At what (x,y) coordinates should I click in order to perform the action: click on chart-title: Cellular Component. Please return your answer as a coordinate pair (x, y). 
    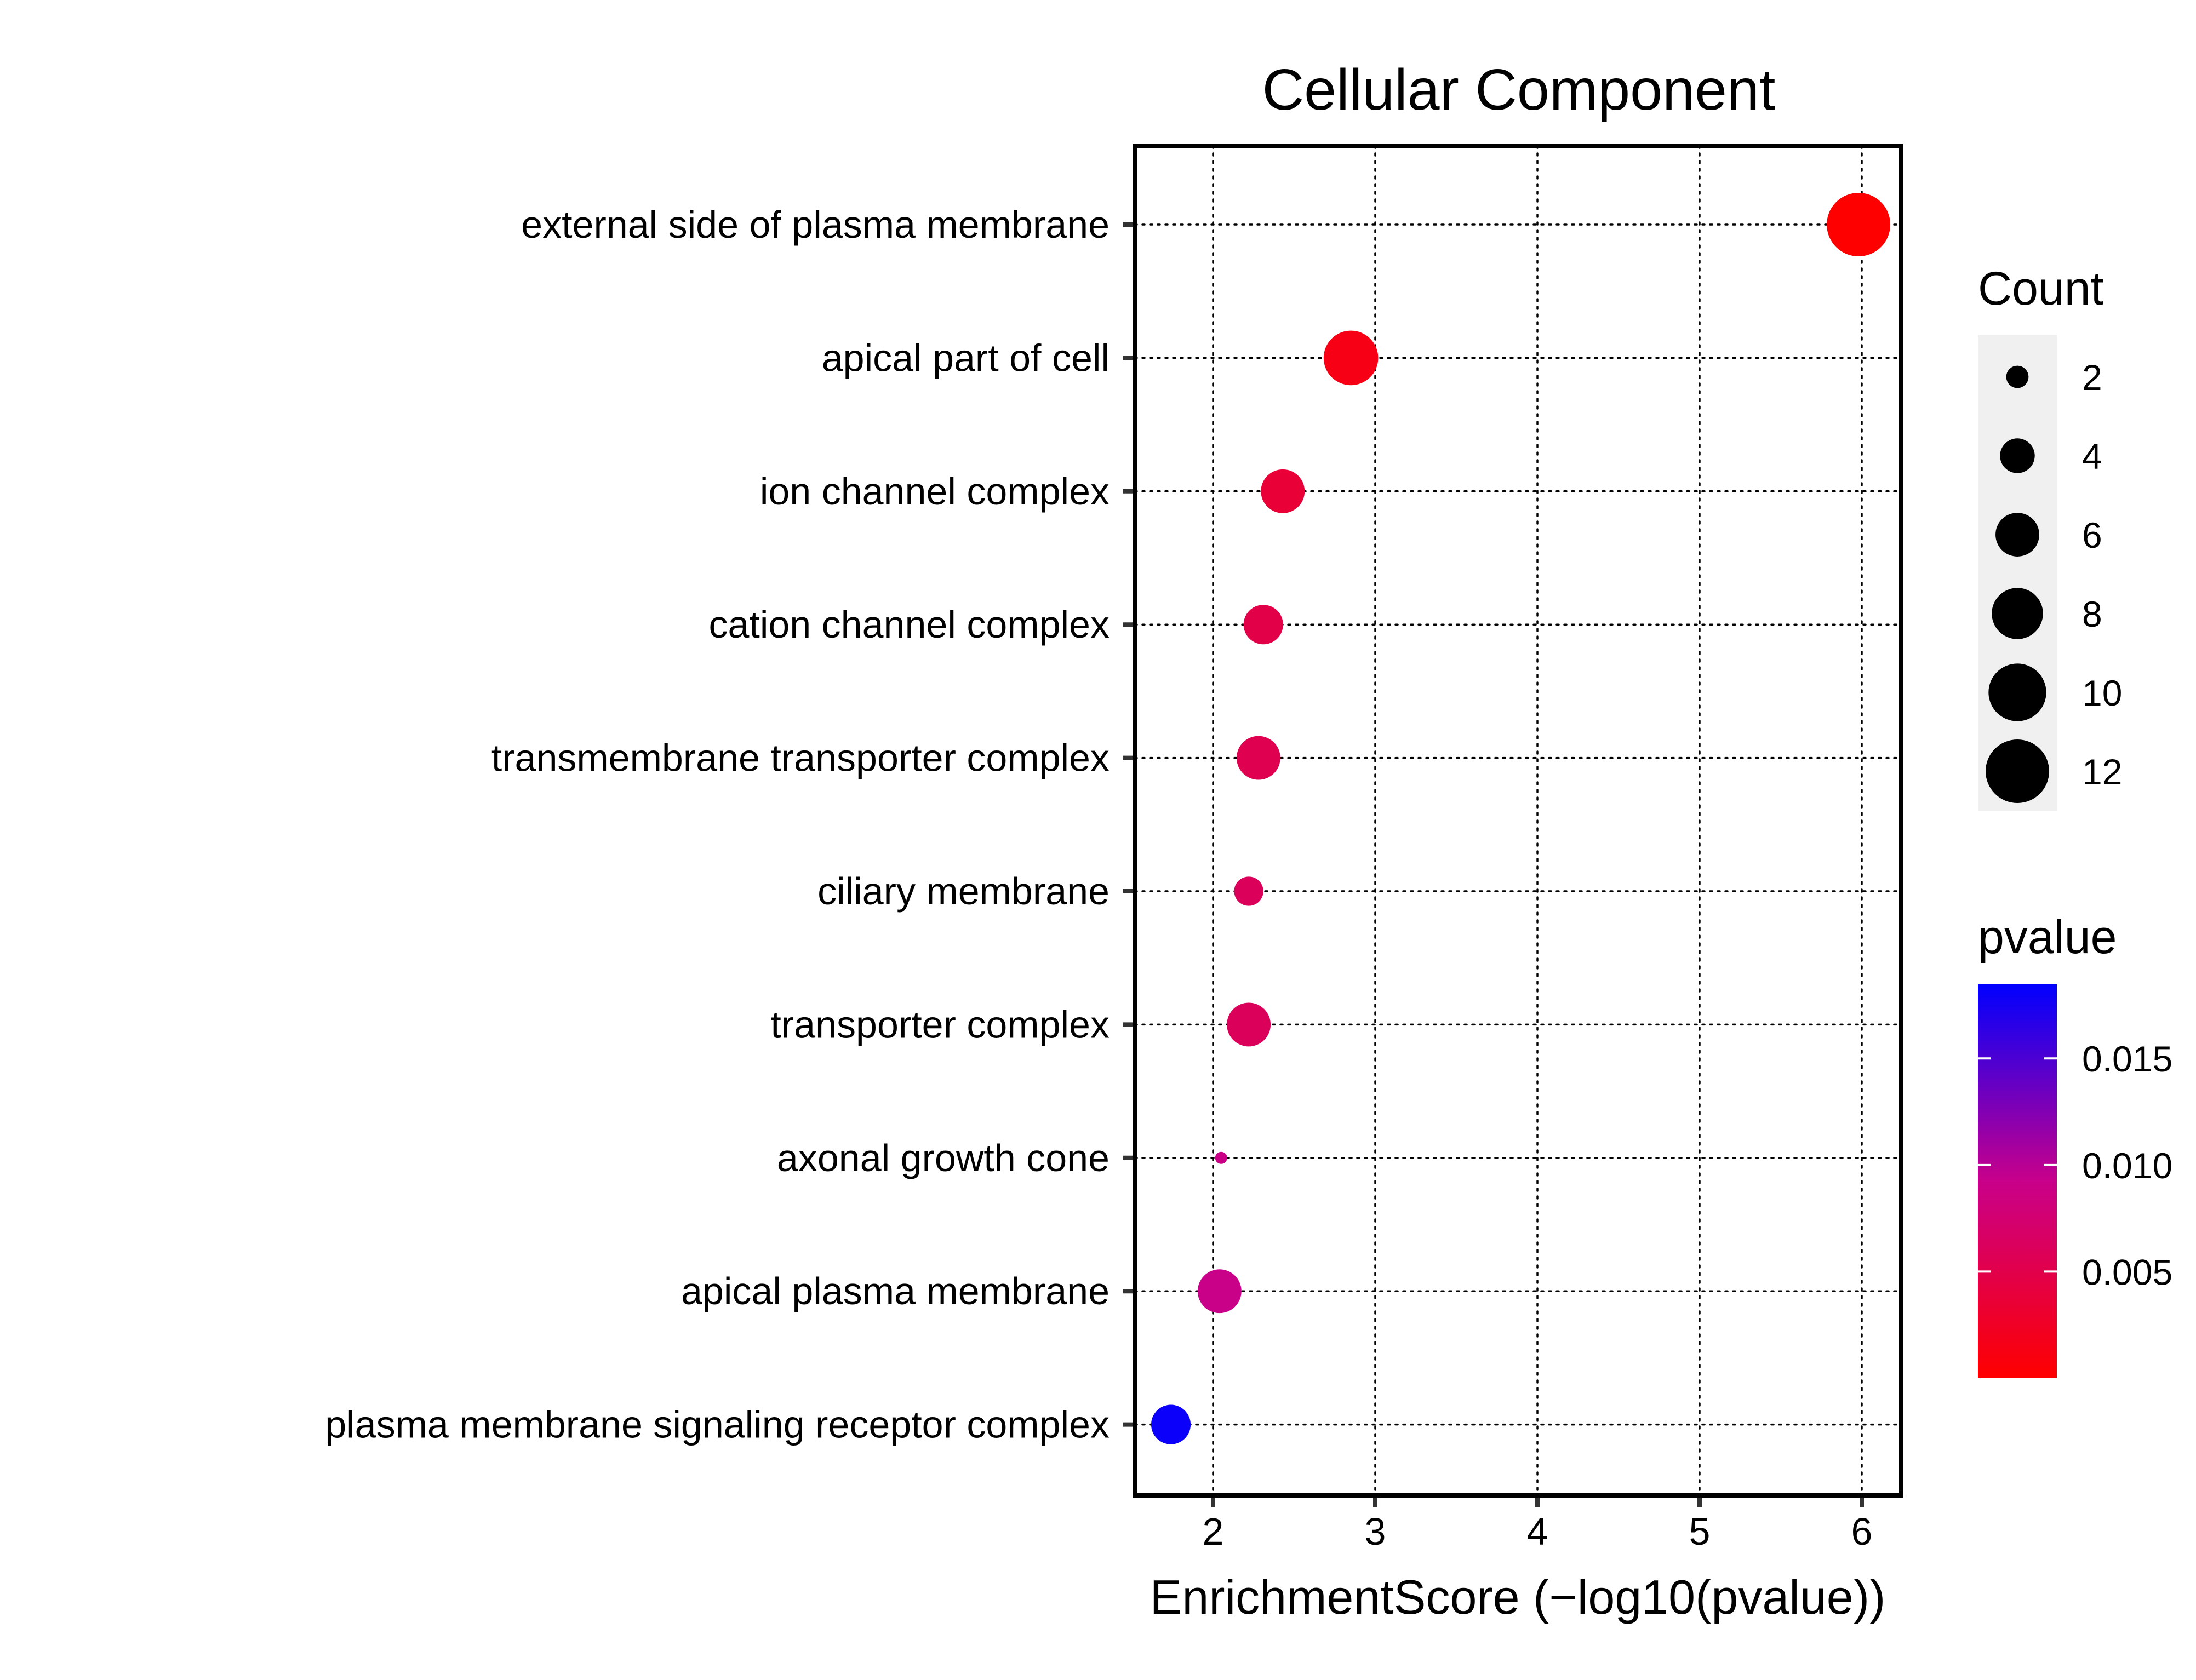
    Looking at the image, I should click on (1519, 90).